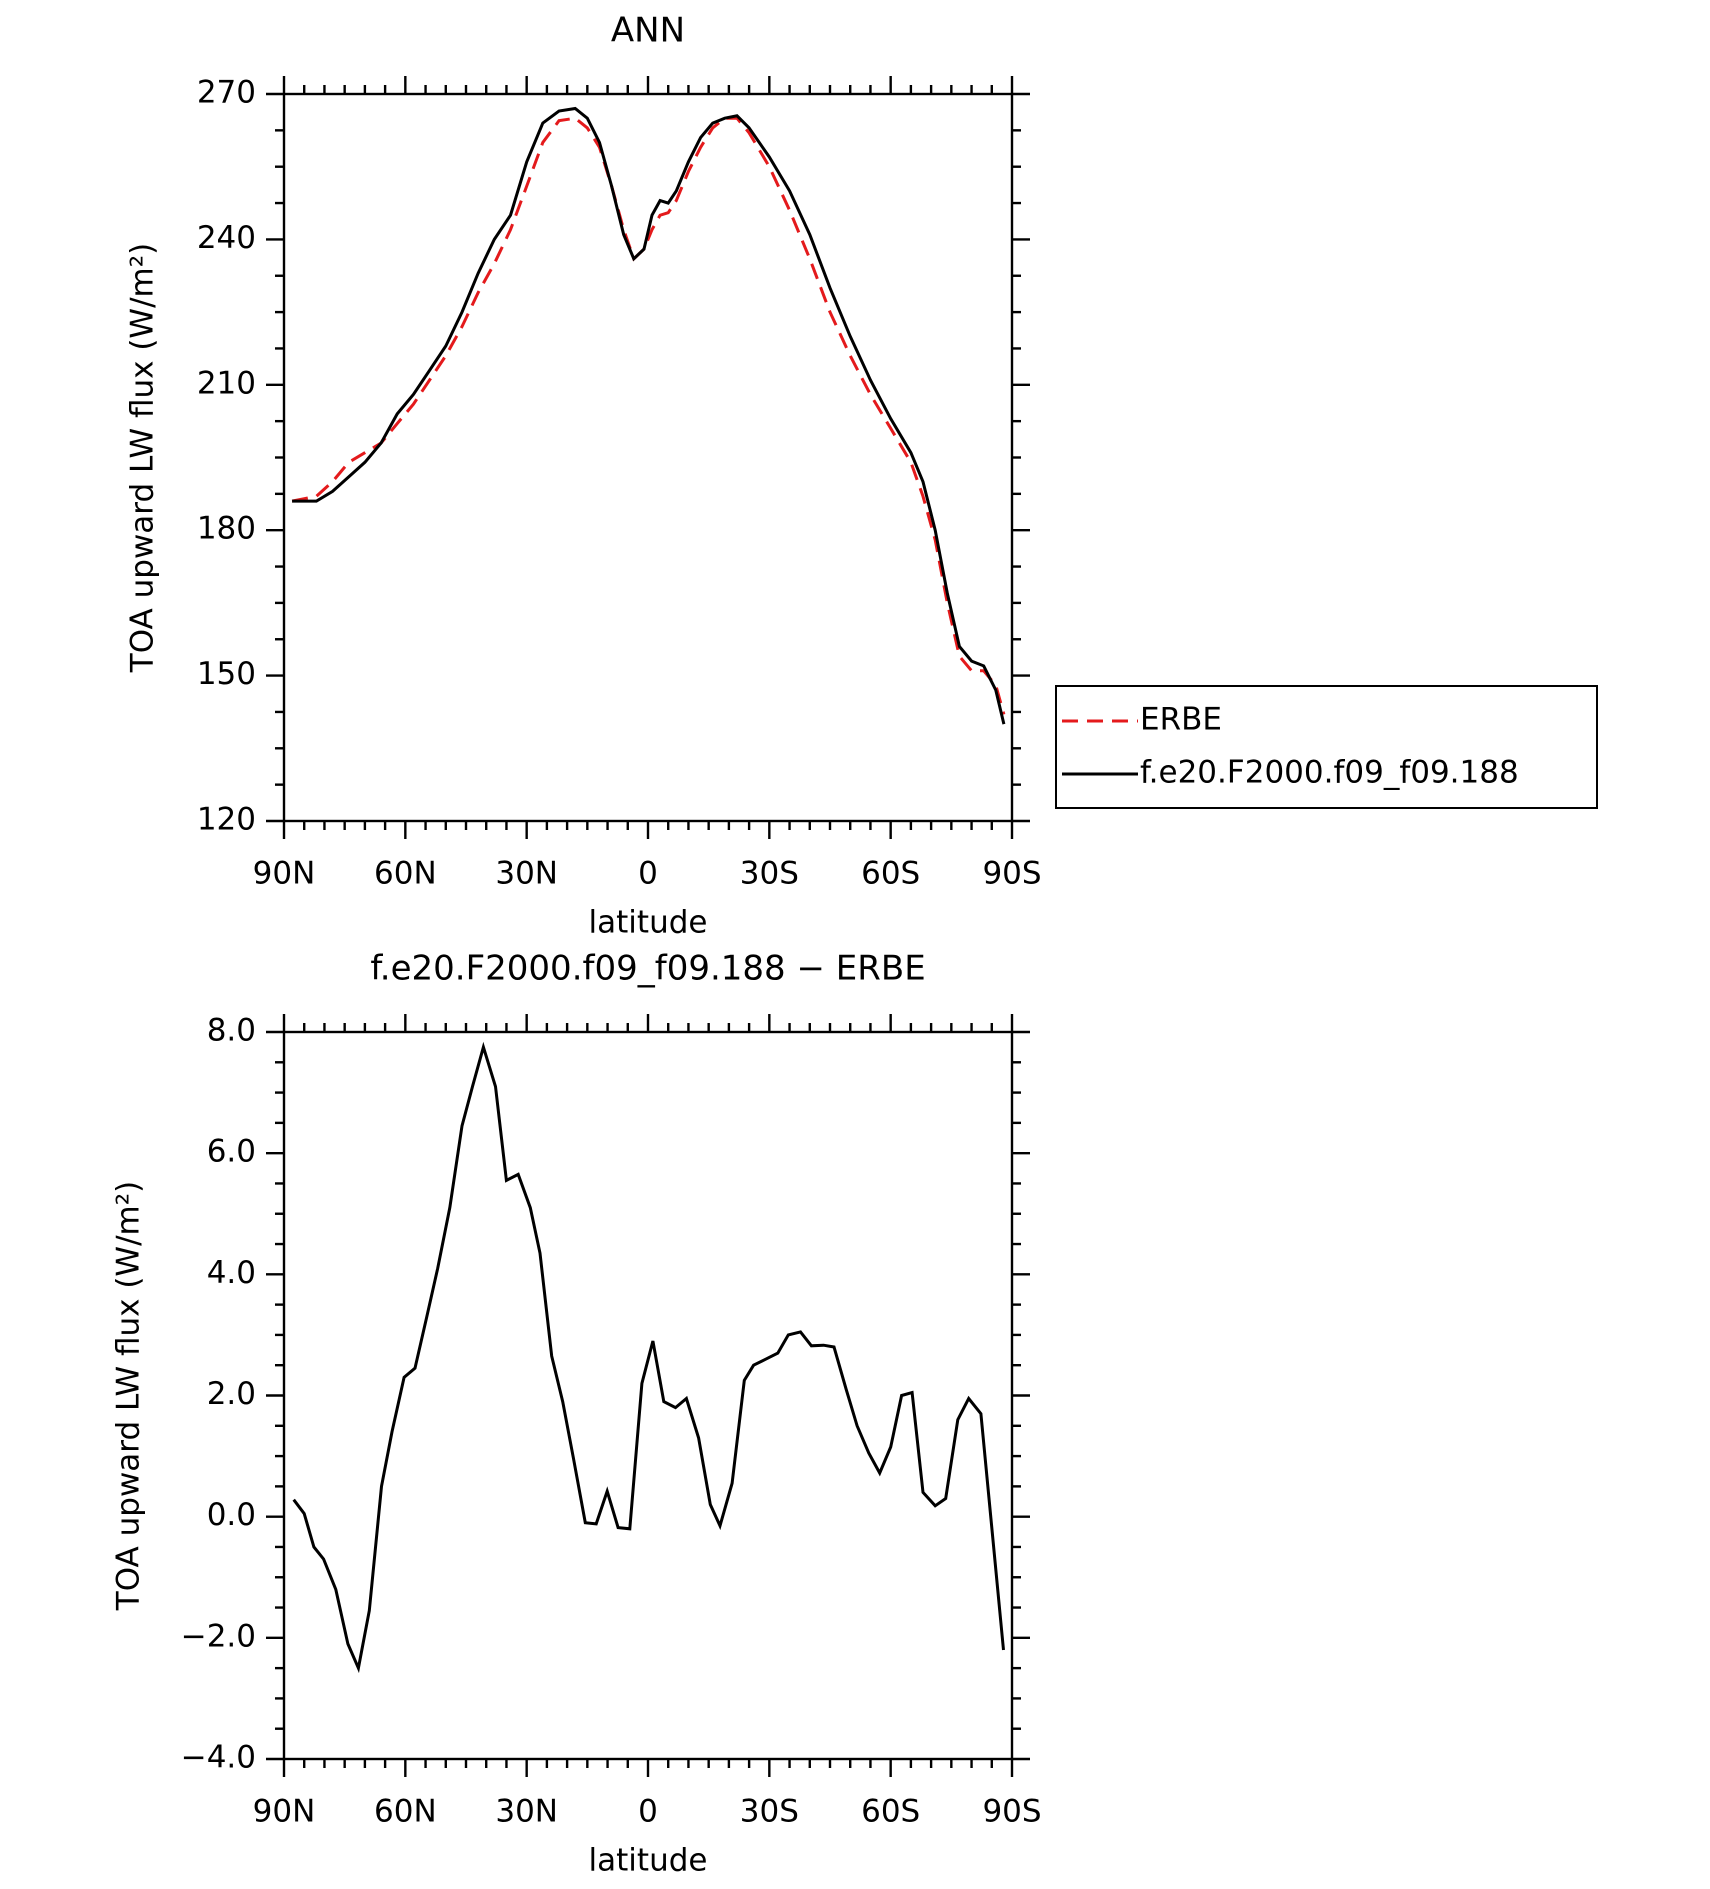 This screenshot has width=1710, height=1889. I want to click on y-tick-label: 0.0, so click(231, 1515).